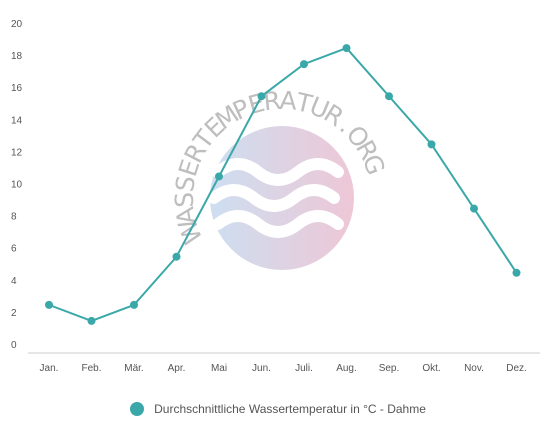  I want to click on x-tick-label: Juli., so click(304, 368).